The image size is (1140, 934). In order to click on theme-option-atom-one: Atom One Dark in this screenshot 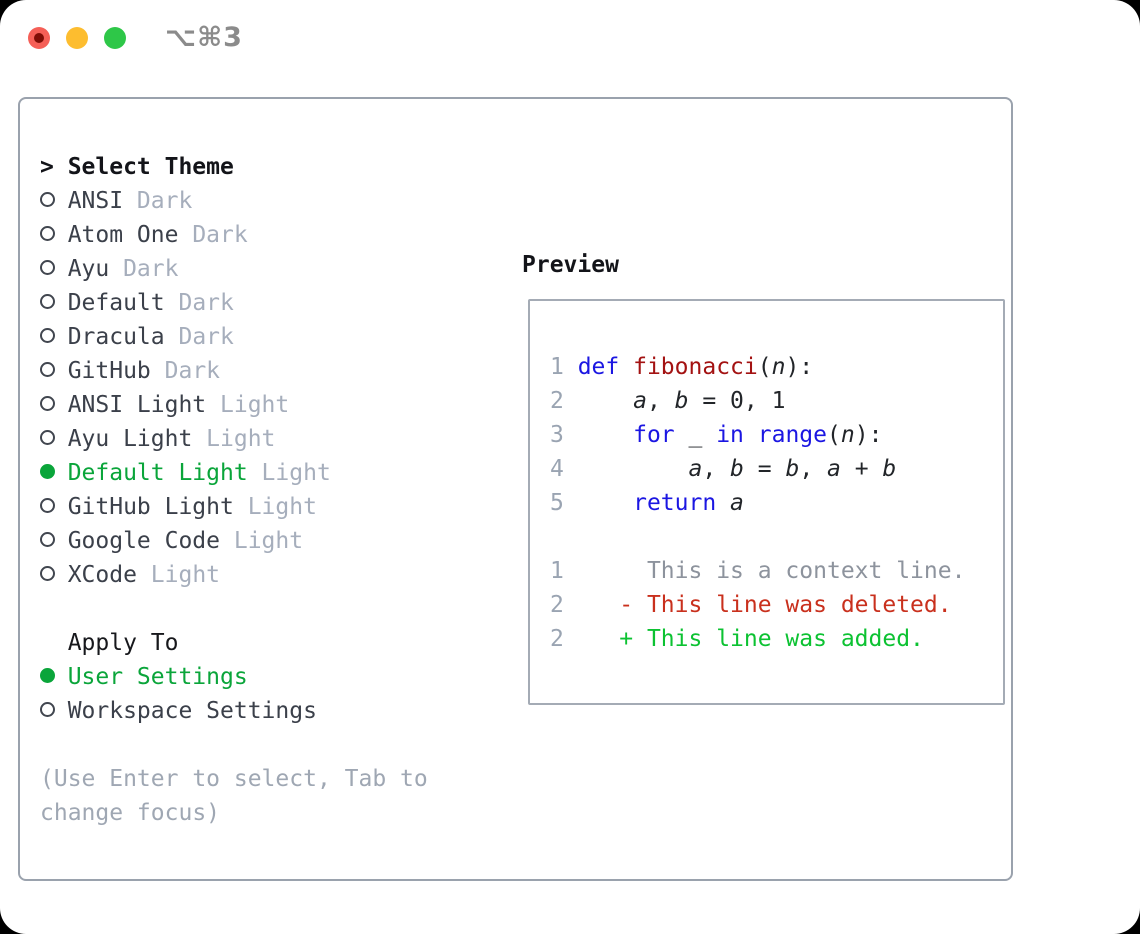, I will do `click(246, 235)`.